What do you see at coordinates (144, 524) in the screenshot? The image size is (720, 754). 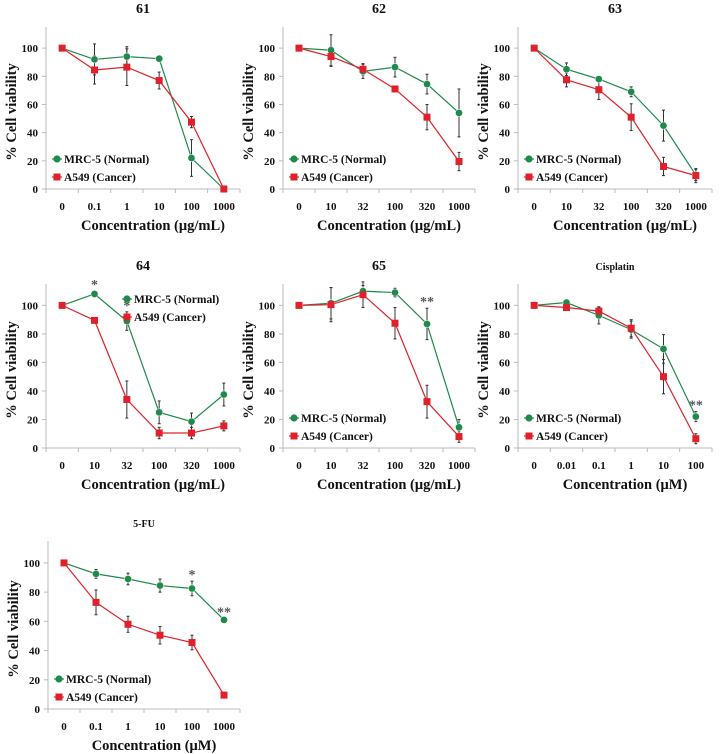 I see `chart-title: 5-FU` at bounding box center [144, 524].